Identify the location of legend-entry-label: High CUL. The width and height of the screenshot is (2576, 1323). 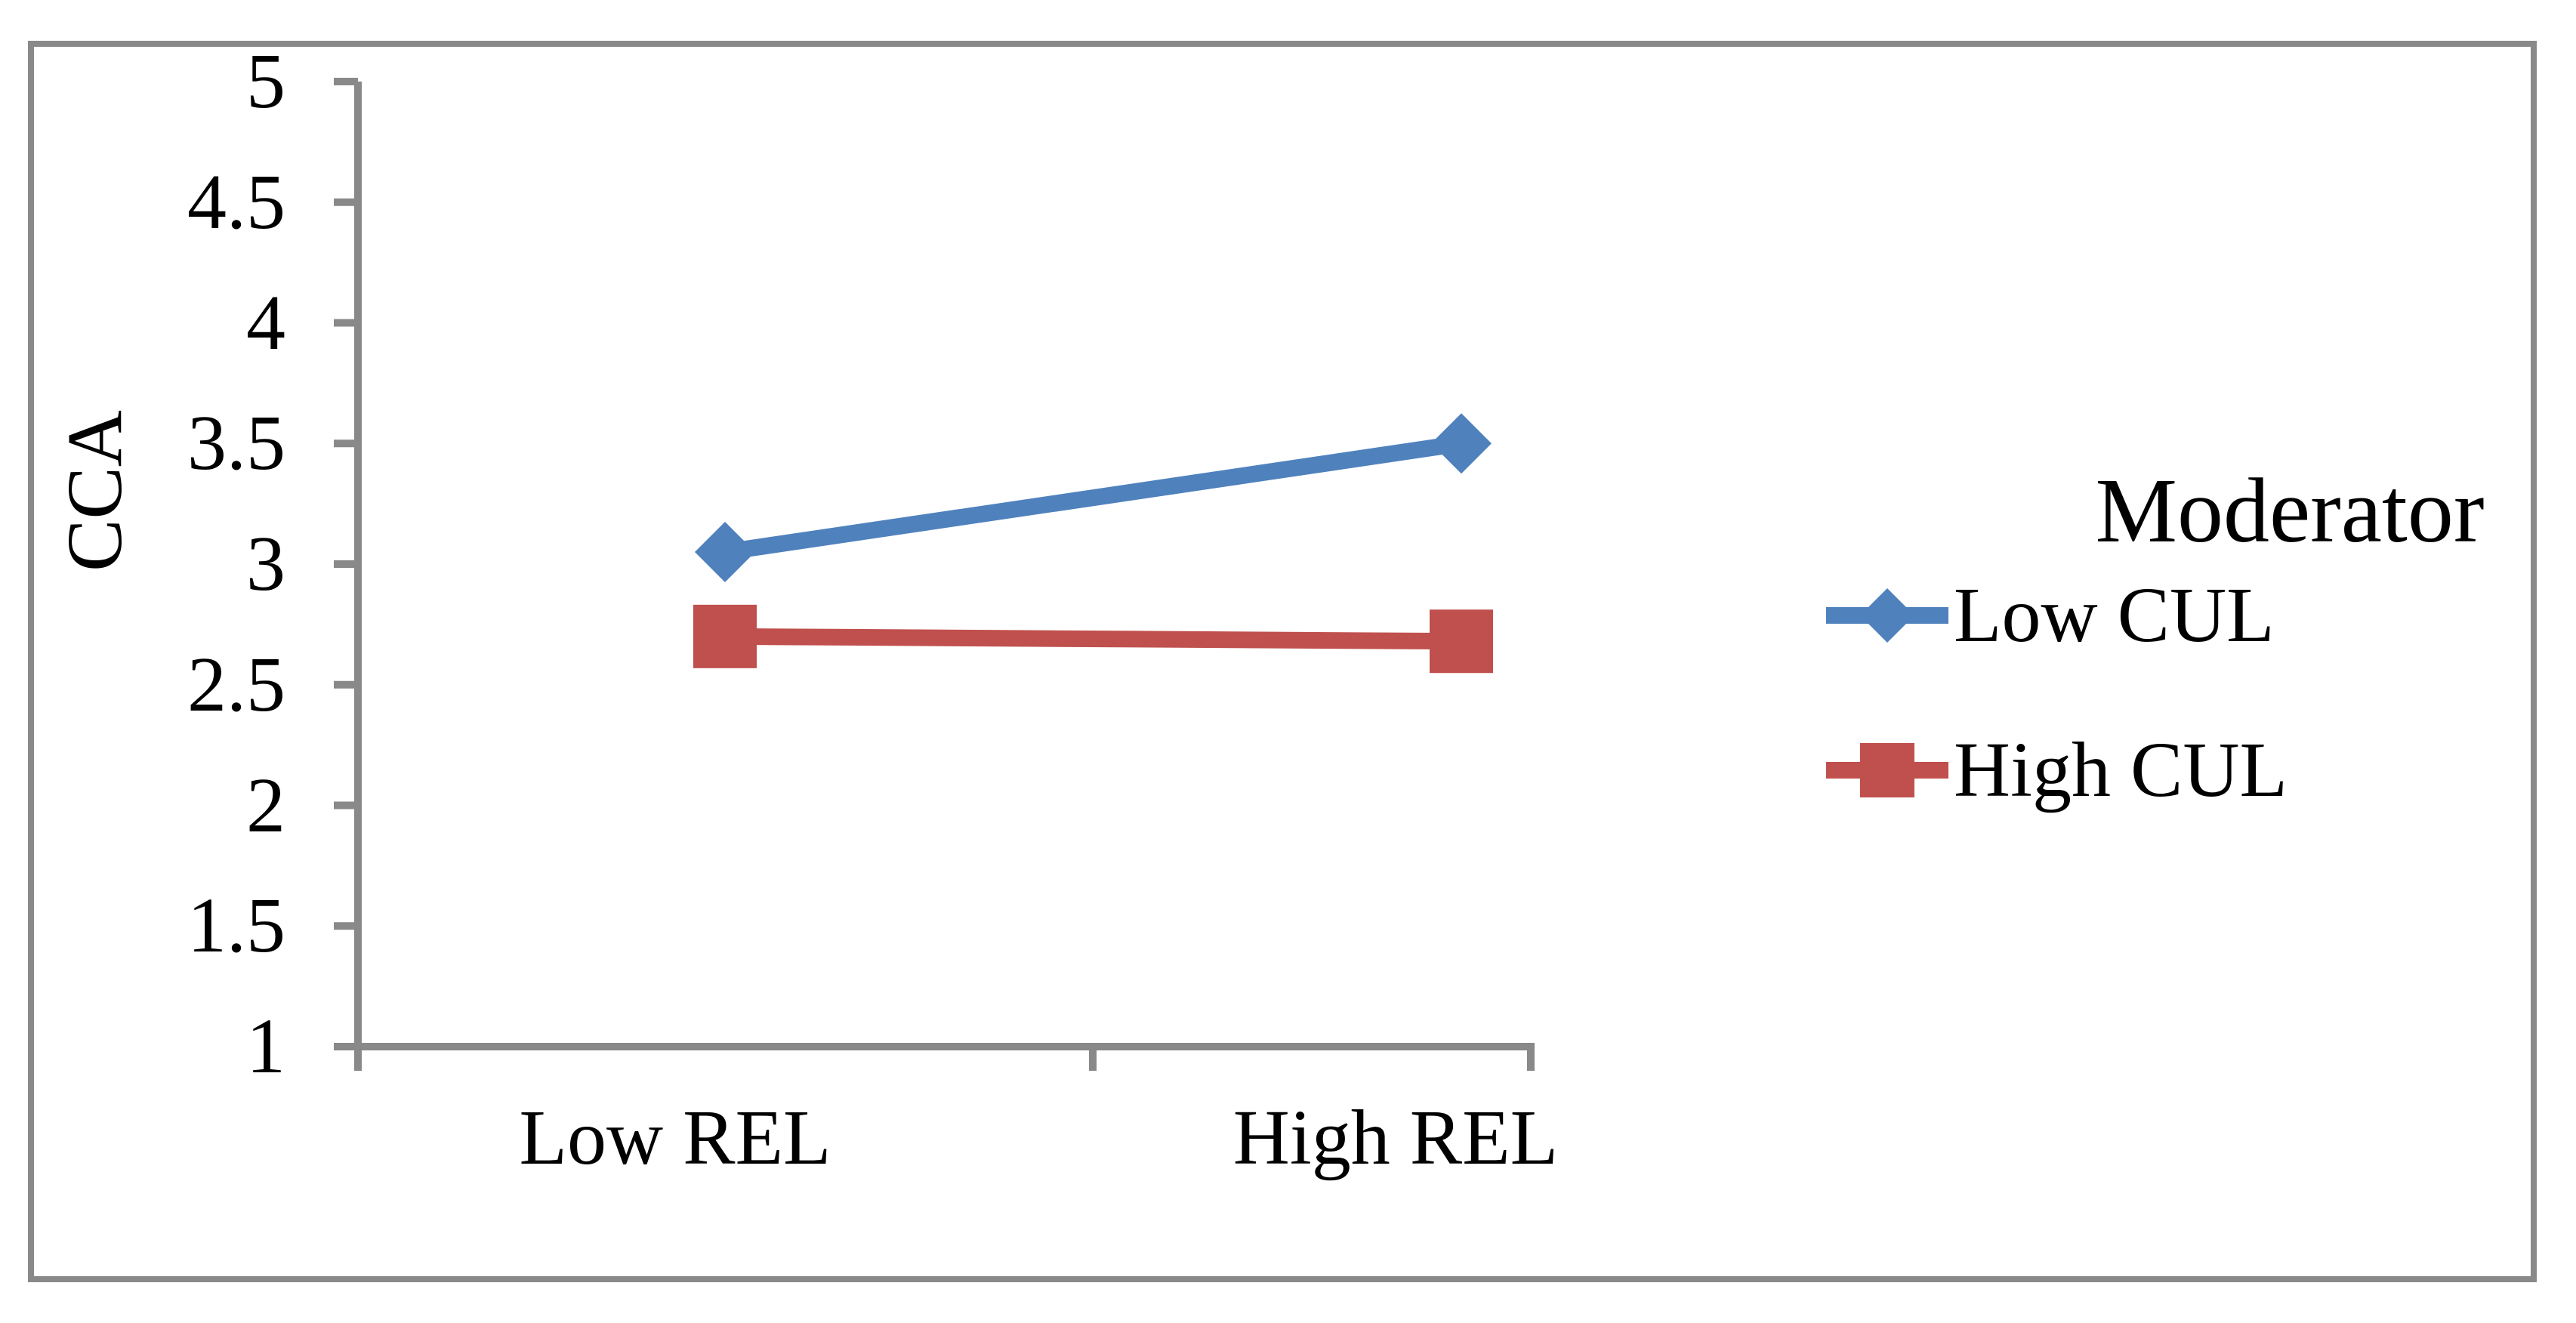
(2121, 769).